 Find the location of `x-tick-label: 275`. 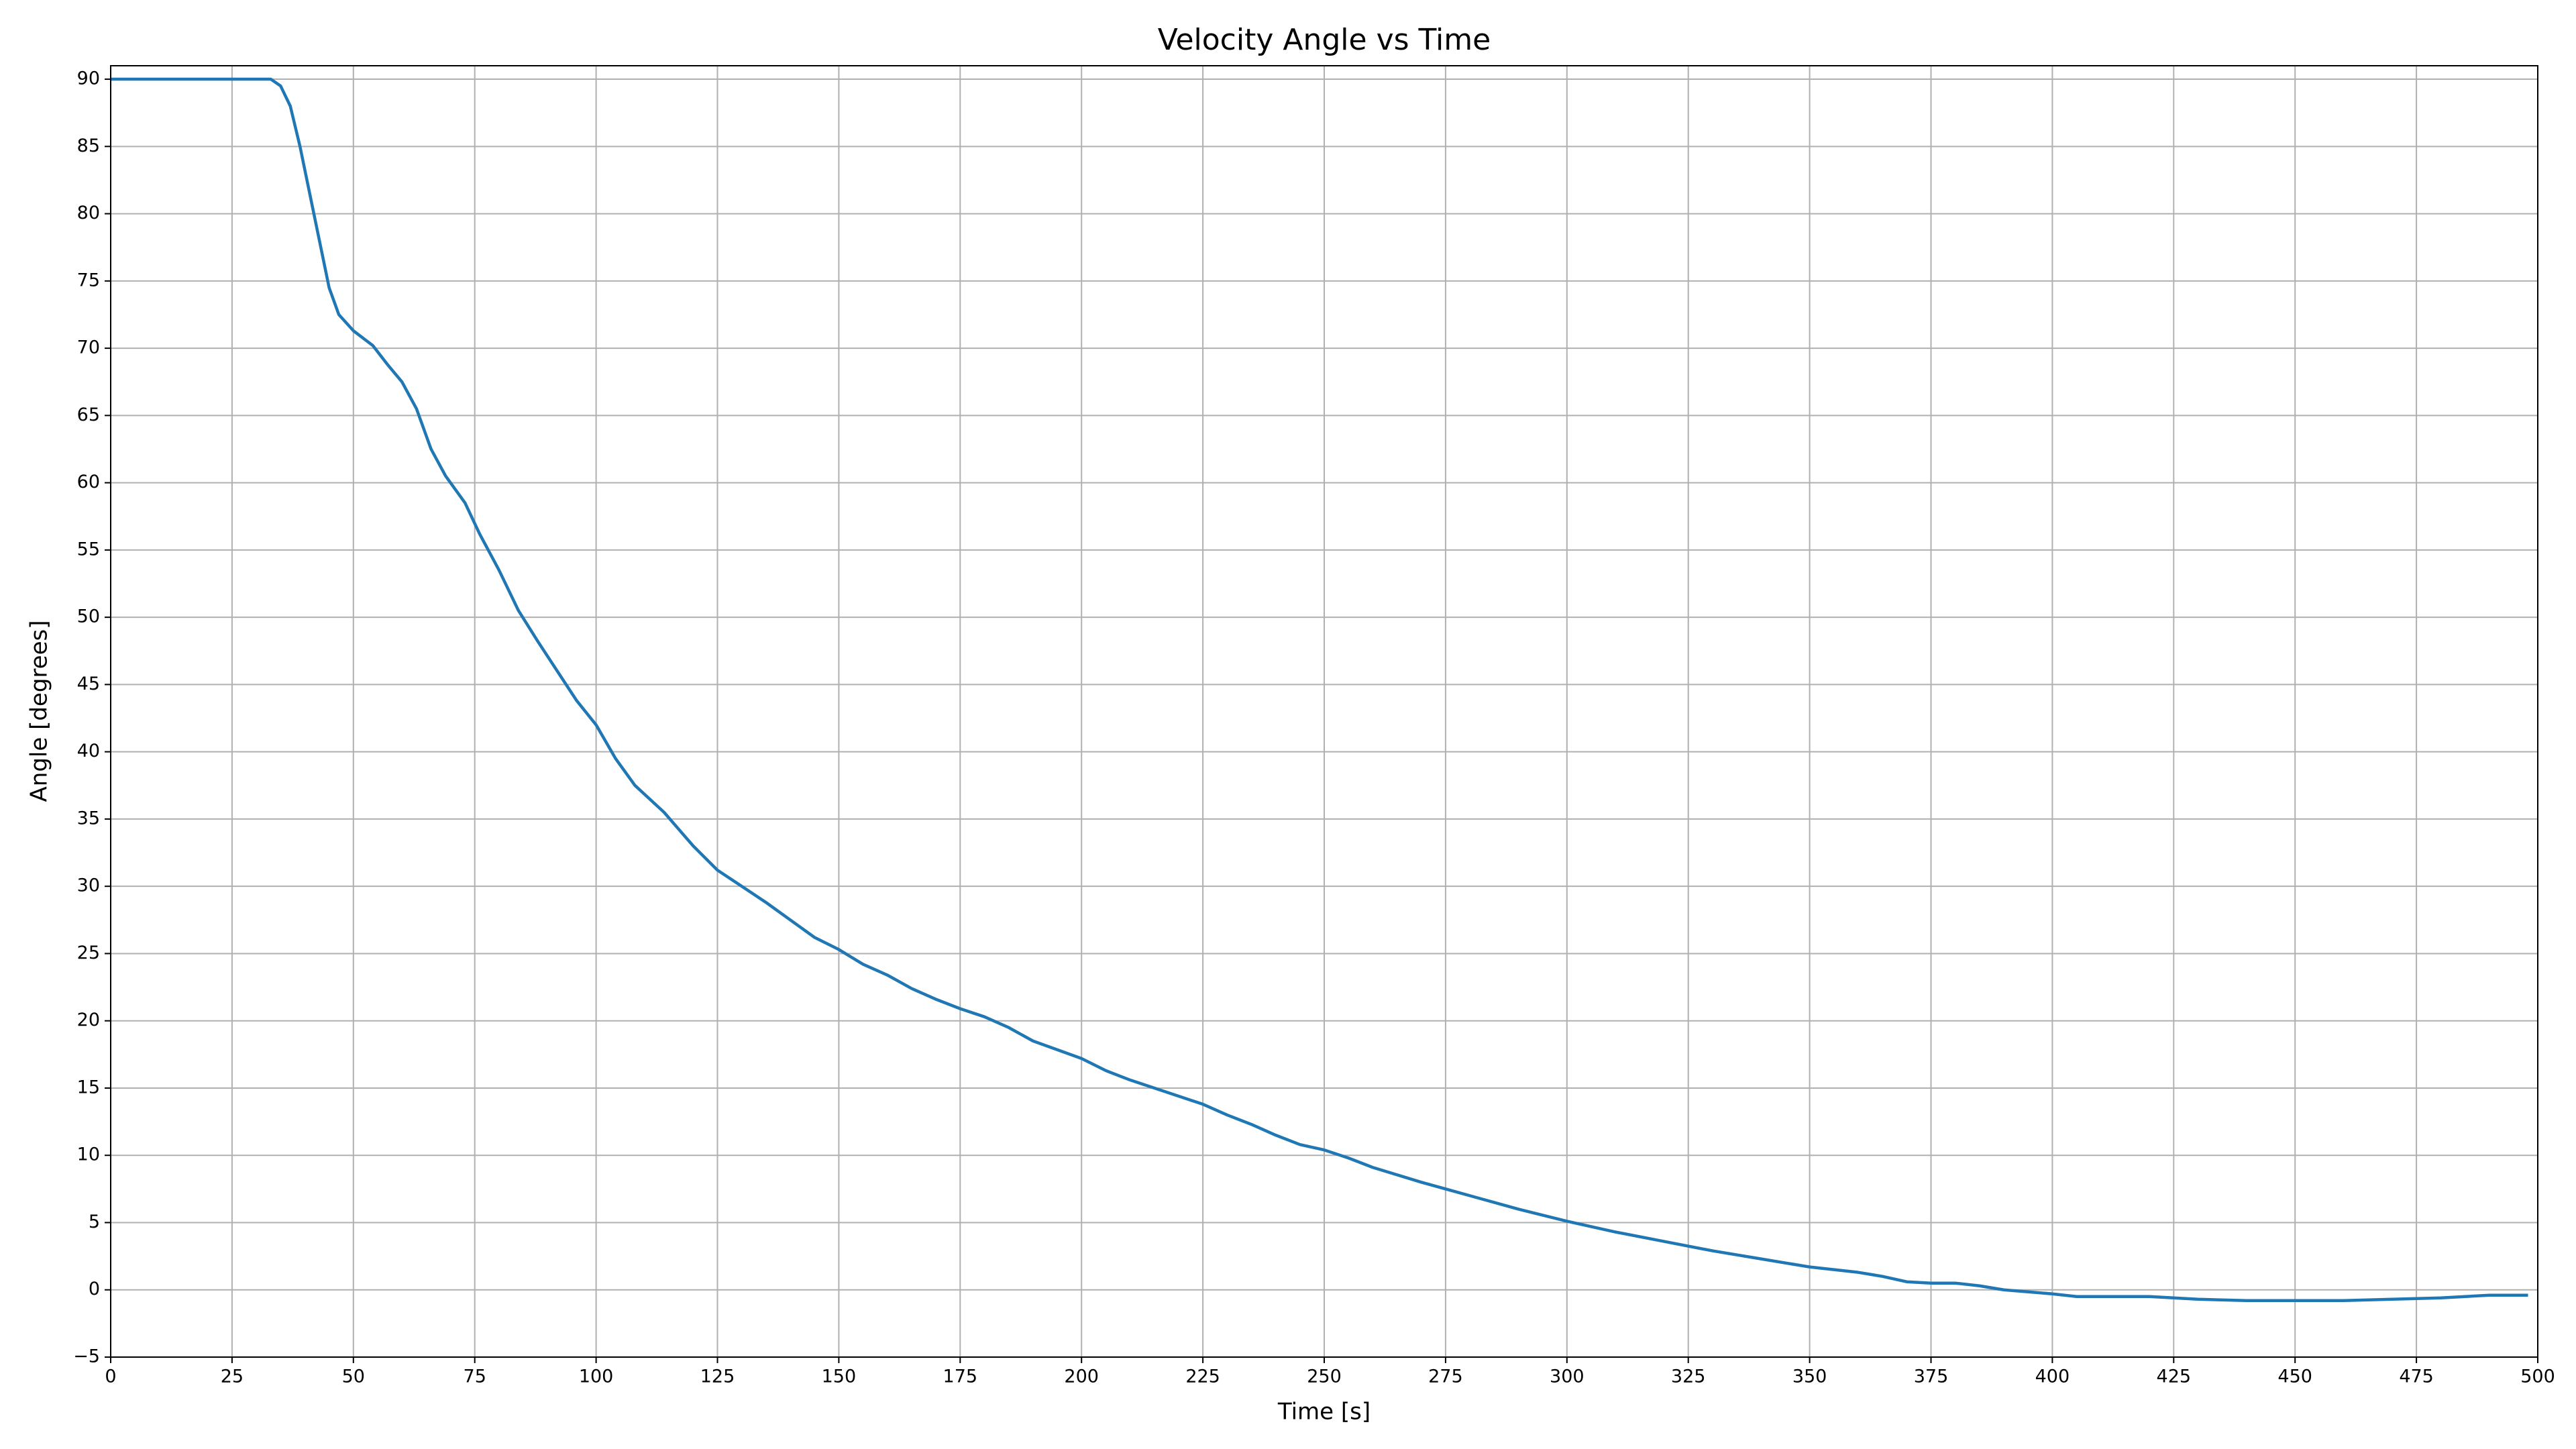

x-tick-label: 275 is located at coordinates (1445, 1376).